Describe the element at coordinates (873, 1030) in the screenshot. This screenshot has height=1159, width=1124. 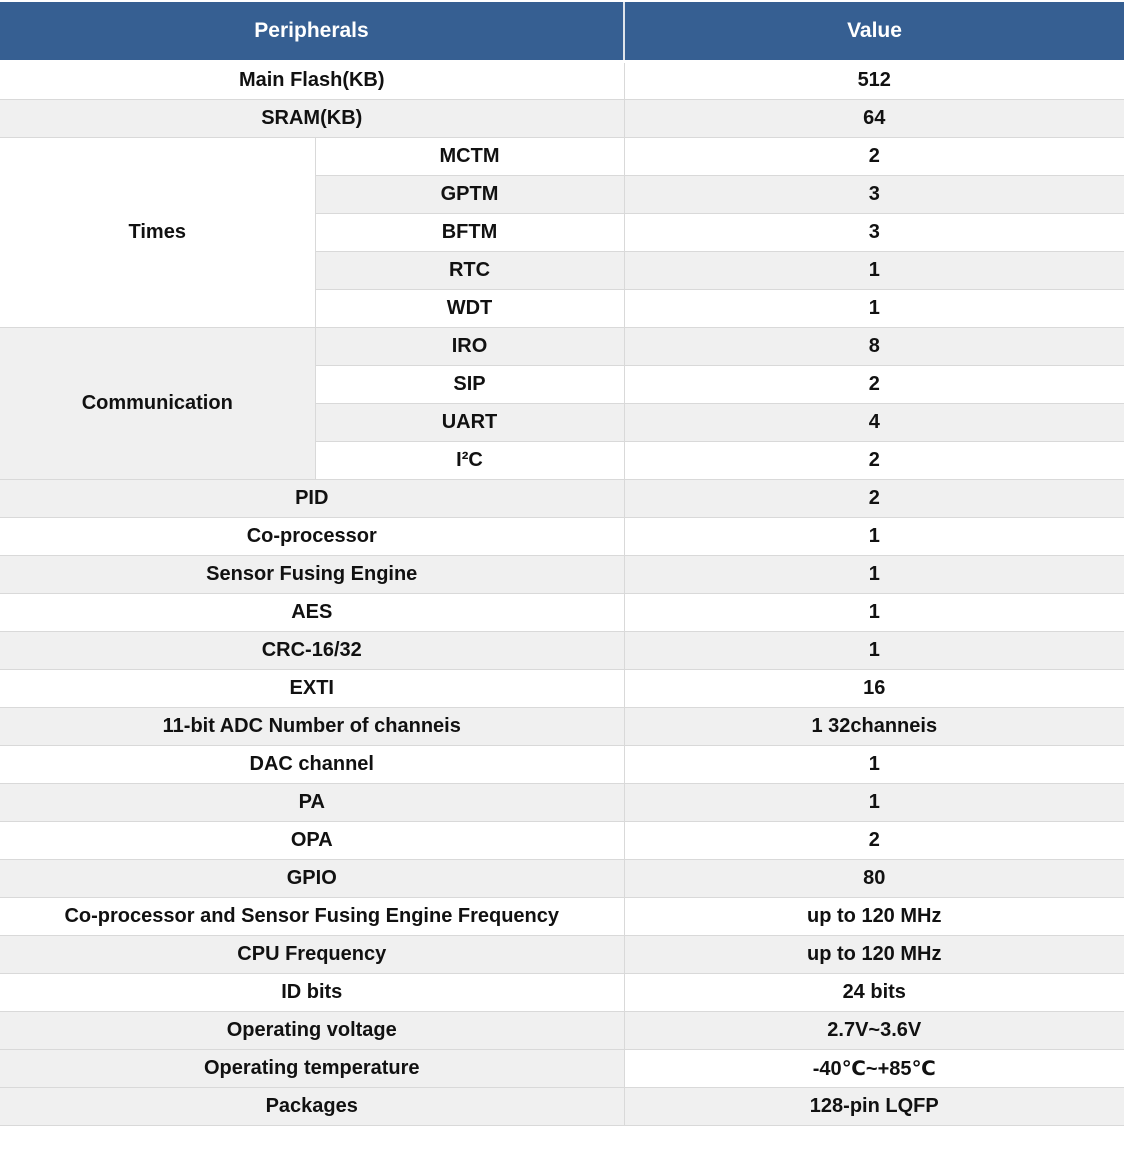
I see `row-value: 2.7V~3.6V` at that location.